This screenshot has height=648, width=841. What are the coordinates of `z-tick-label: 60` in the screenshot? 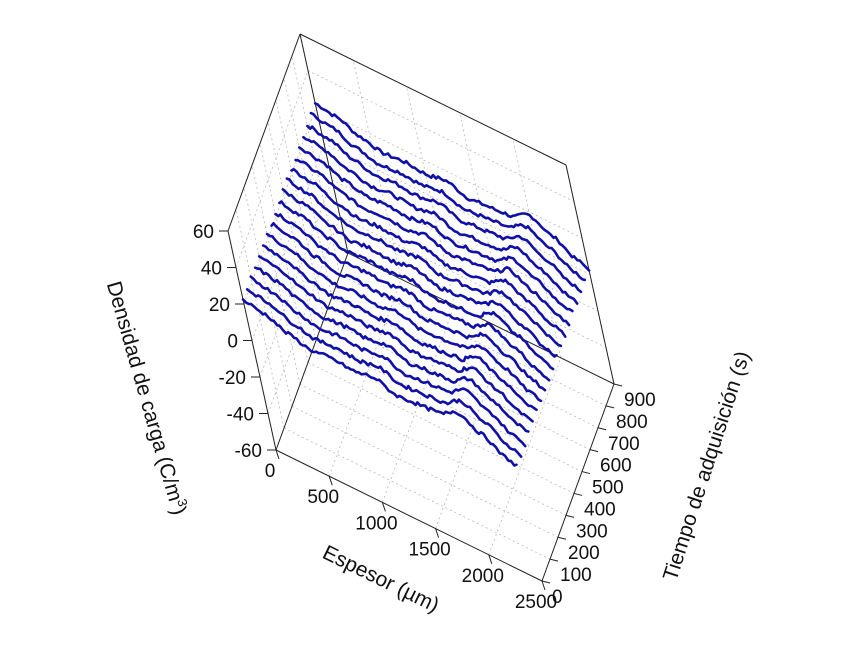 It's located at (203, 232).